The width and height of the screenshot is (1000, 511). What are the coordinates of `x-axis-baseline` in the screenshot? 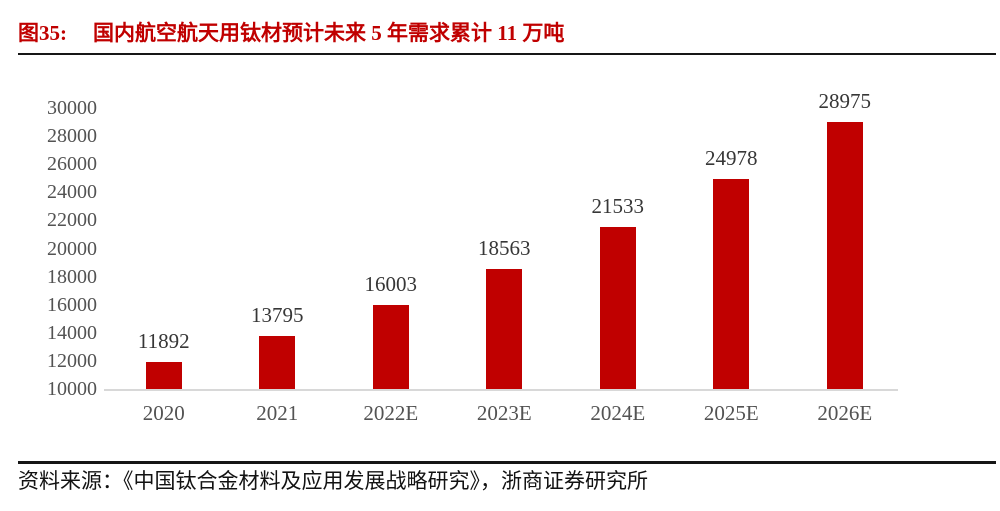 It's located at (501, 389).